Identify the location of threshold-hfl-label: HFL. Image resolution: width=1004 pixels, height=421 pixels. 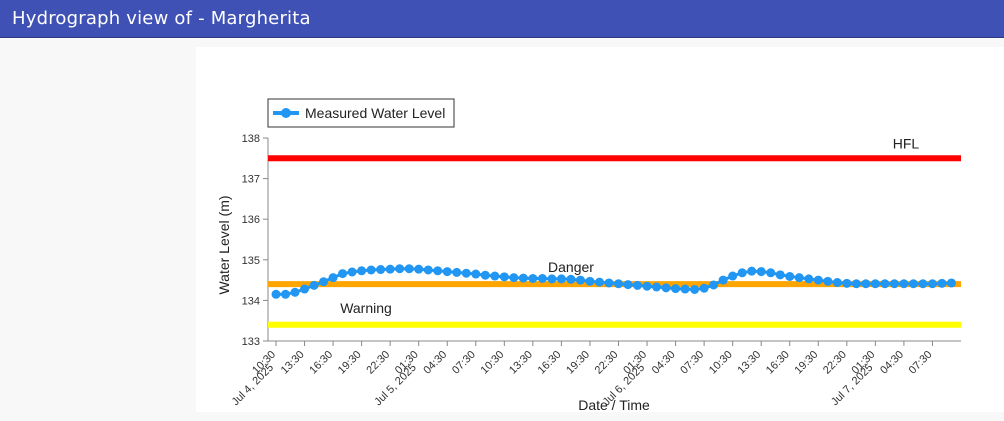
(906, 143).